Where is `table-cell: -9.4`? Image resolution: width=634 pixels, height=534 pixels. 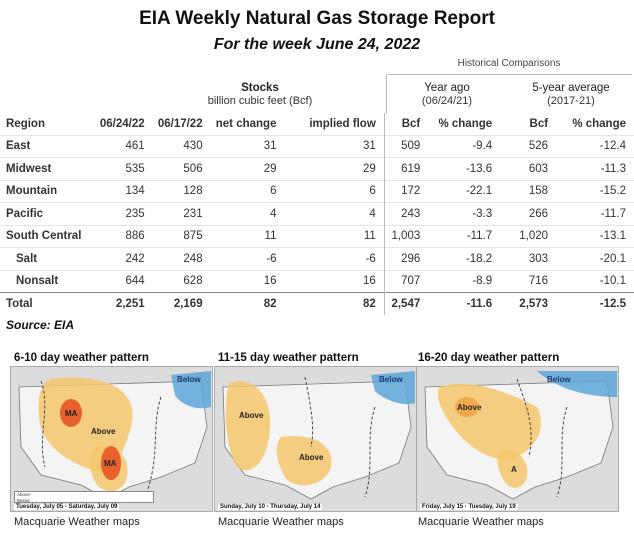 table-cell: -9.4 is located at coordinates (464, 146).